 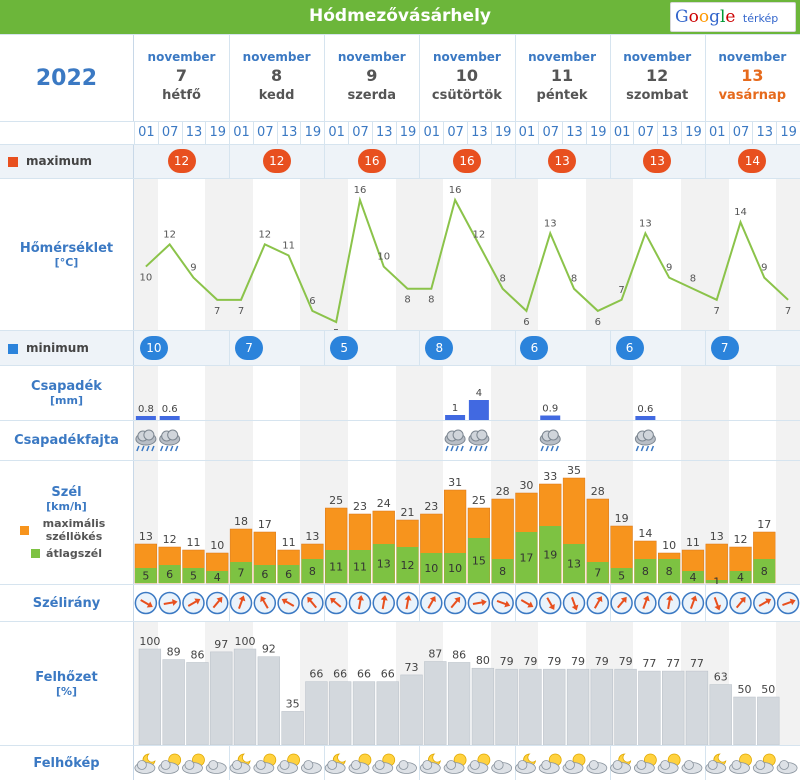 I want to click on wind-gust-label: 12, so click(x=741, y=539).